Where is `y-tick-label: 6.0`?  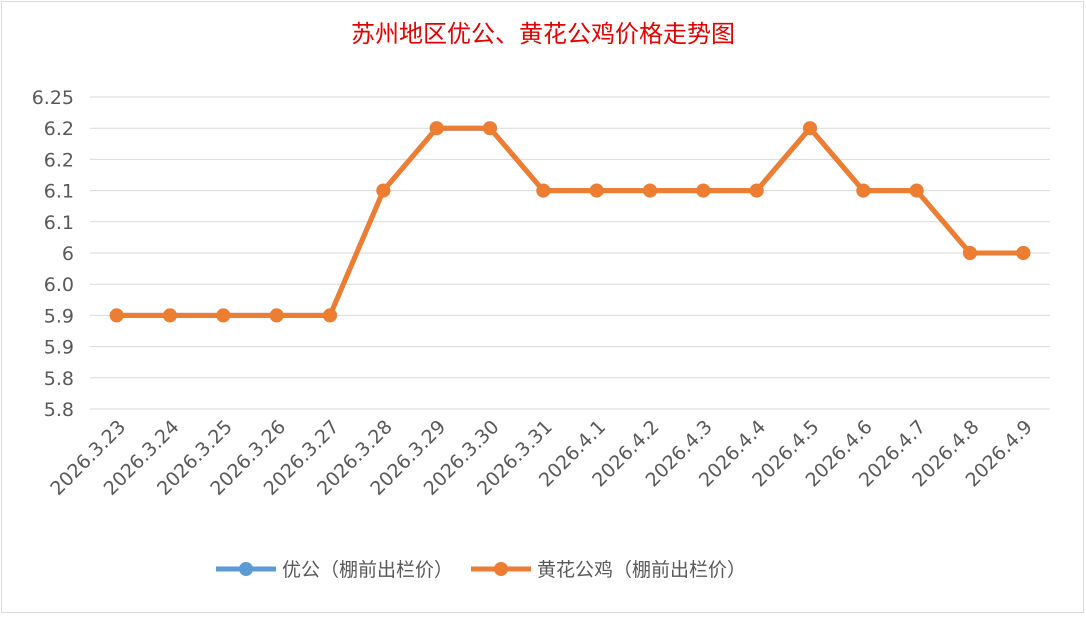
y-tick-label: 6.0 is located at coordinates (59, 285).